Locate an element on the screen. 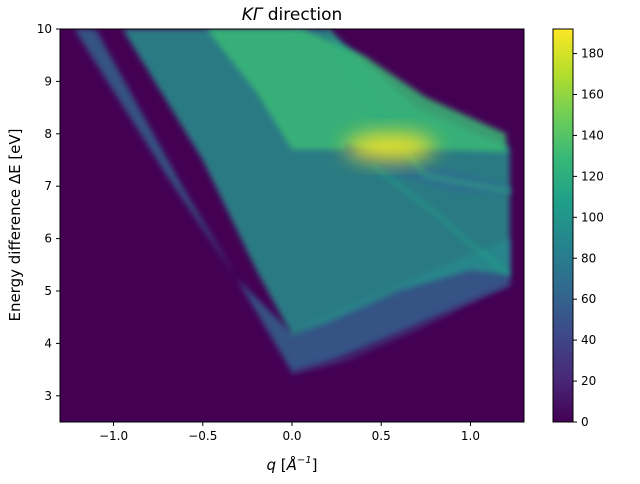 The image size is (640, 484). x-tick-label: 0.0 is located at coordinates (291, 436).